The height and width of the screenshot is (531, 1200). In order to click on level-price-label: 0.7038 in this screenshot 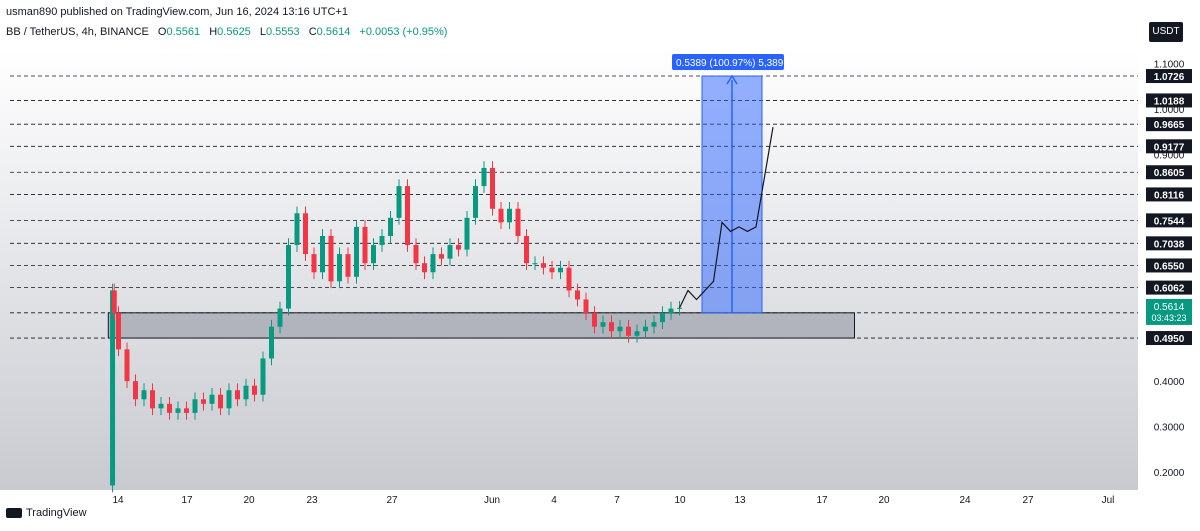, I will do `click(1169, 244)`.